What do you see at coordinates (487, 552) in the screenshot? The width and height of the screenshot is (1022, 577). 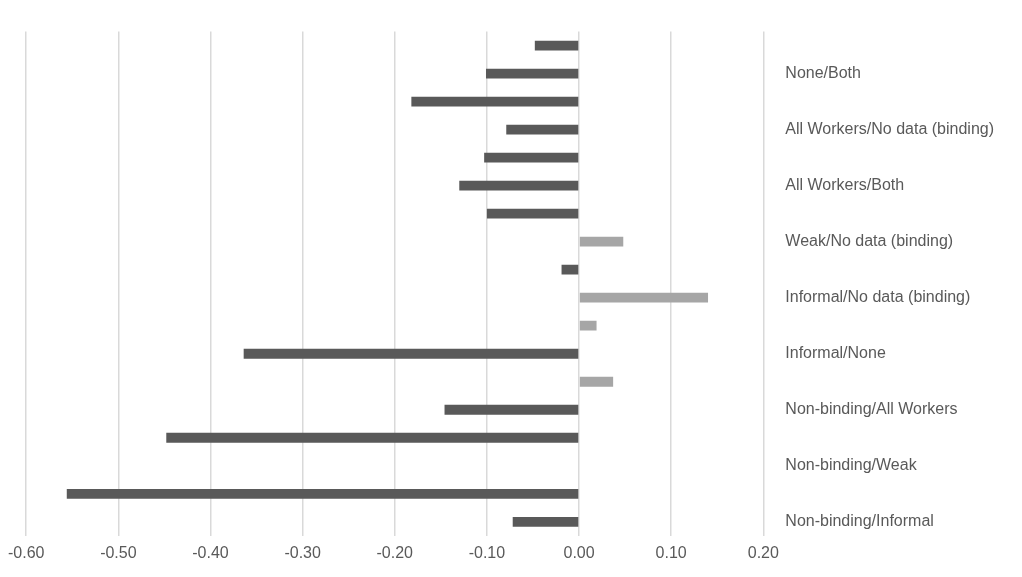 I see `x-tick-label: -0.10` at bounding box center [487, 552].